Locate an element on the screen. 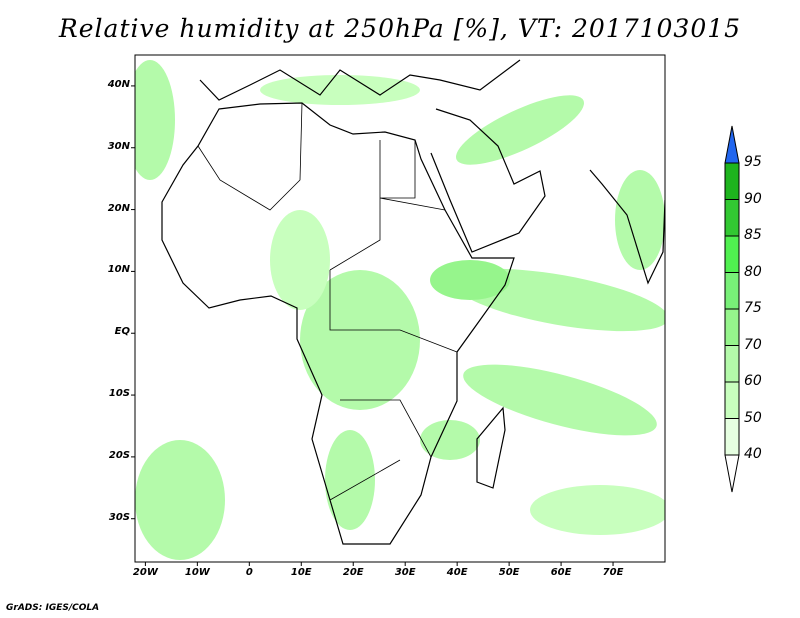 This screenshot has height=618, width=800. colorbar-label: 40 is located at coordinates (753, 454).